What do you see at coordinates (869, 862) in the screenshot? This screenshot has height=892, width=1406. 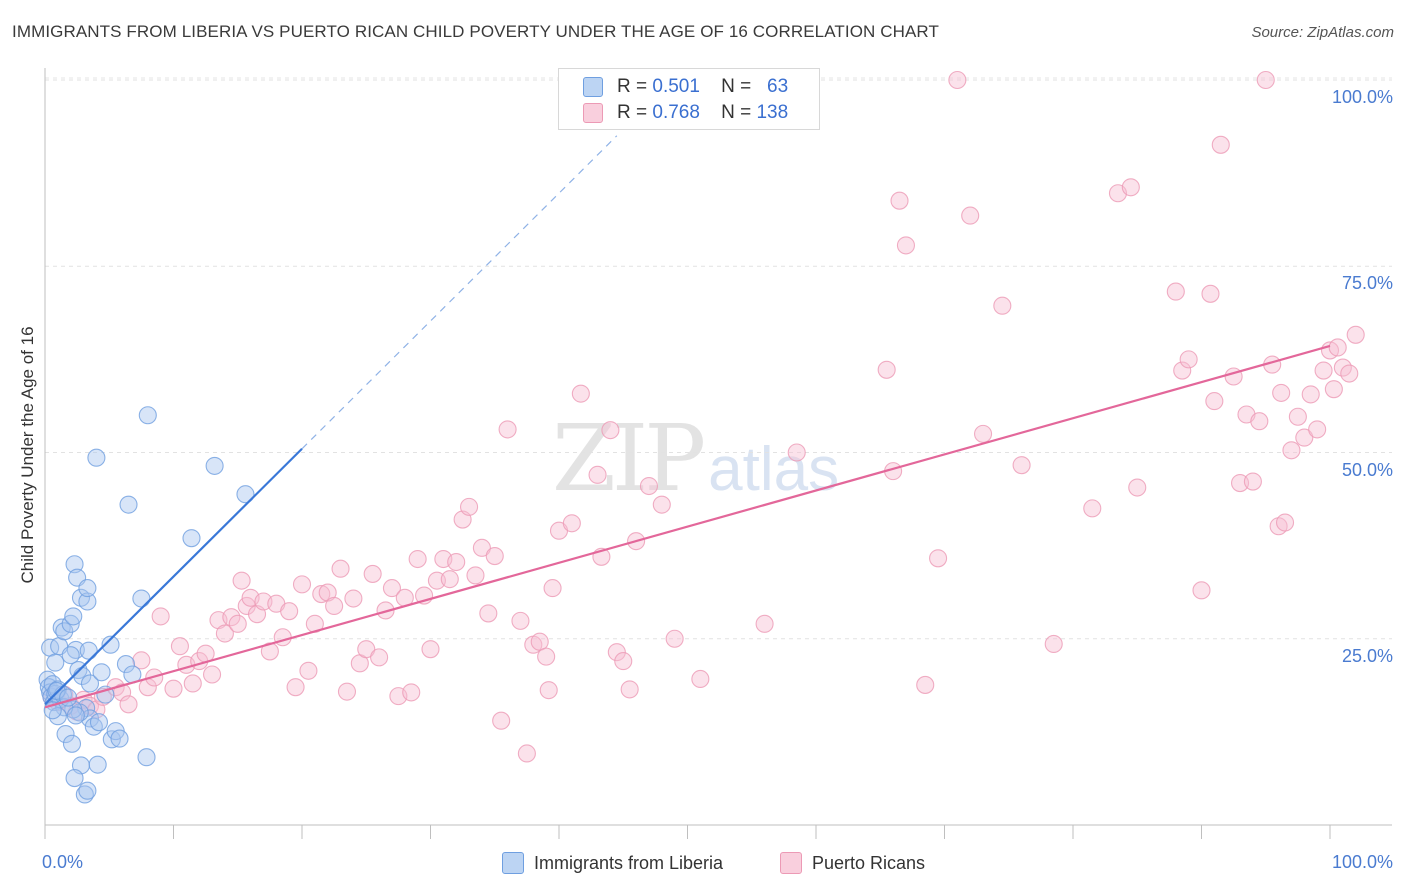 I see `bottom-legend-label-puerto-rican: Puerto Ricans` at bounding box center [869, 862].